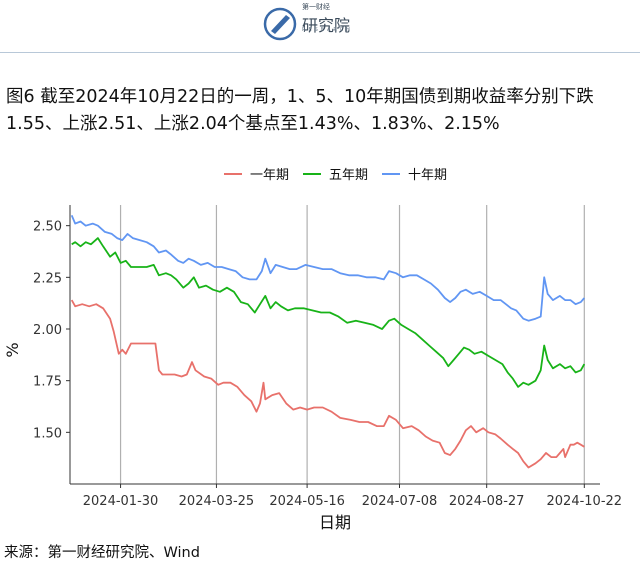  Describe the element at coordinates (327, 30) in the screenshot. I see `logo-sub-text: RESEARCH` at that location.